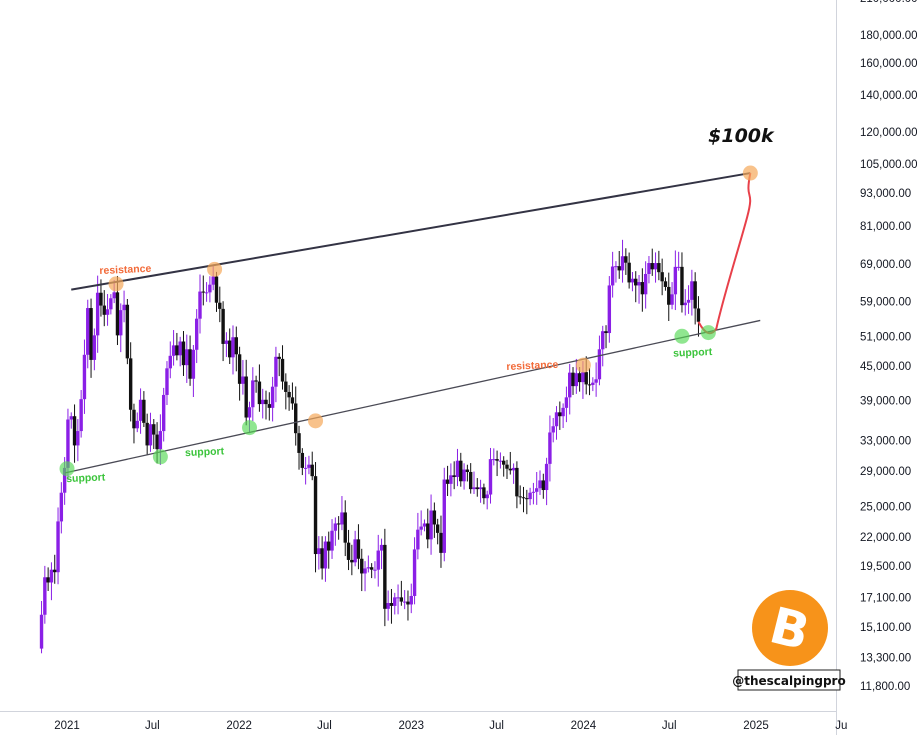 The height and width of the screenshot is (735, 917). I want to click on resistance-trendline, so click(411, 231).